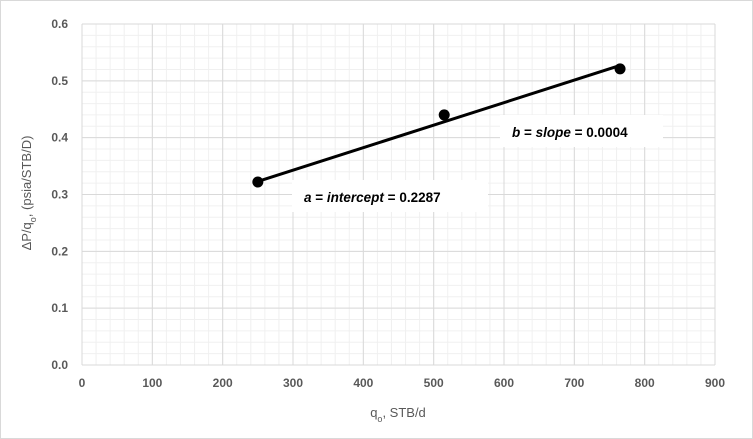  I want to click on y-tick-label: 0.3, so click(59, 195).